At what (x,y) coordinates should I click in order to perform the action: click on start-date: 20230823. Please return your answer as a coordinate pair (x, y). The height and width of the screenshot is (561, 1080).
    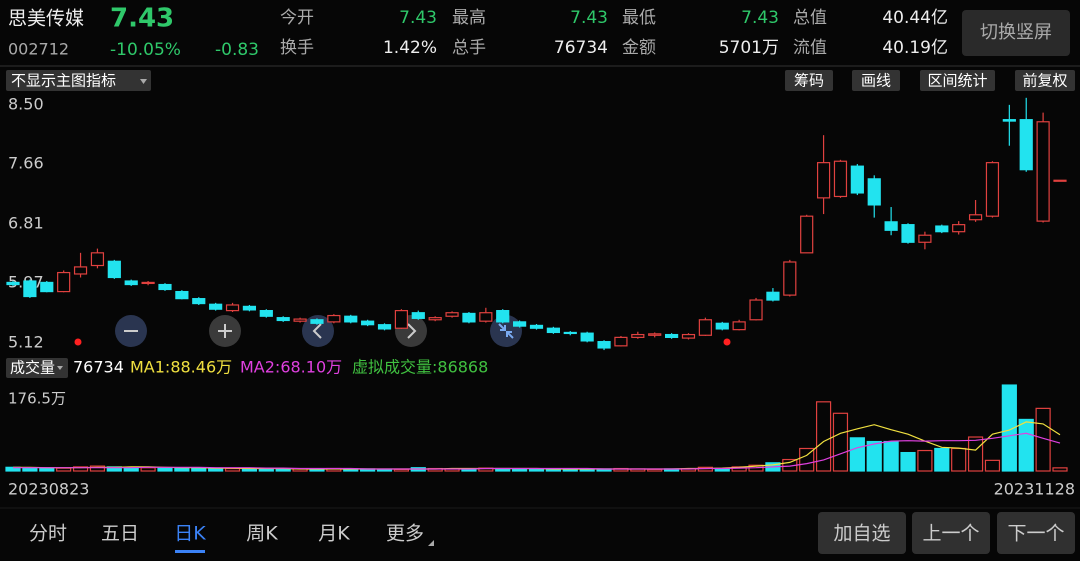
    Looking at the image, I should click on (48, 489).